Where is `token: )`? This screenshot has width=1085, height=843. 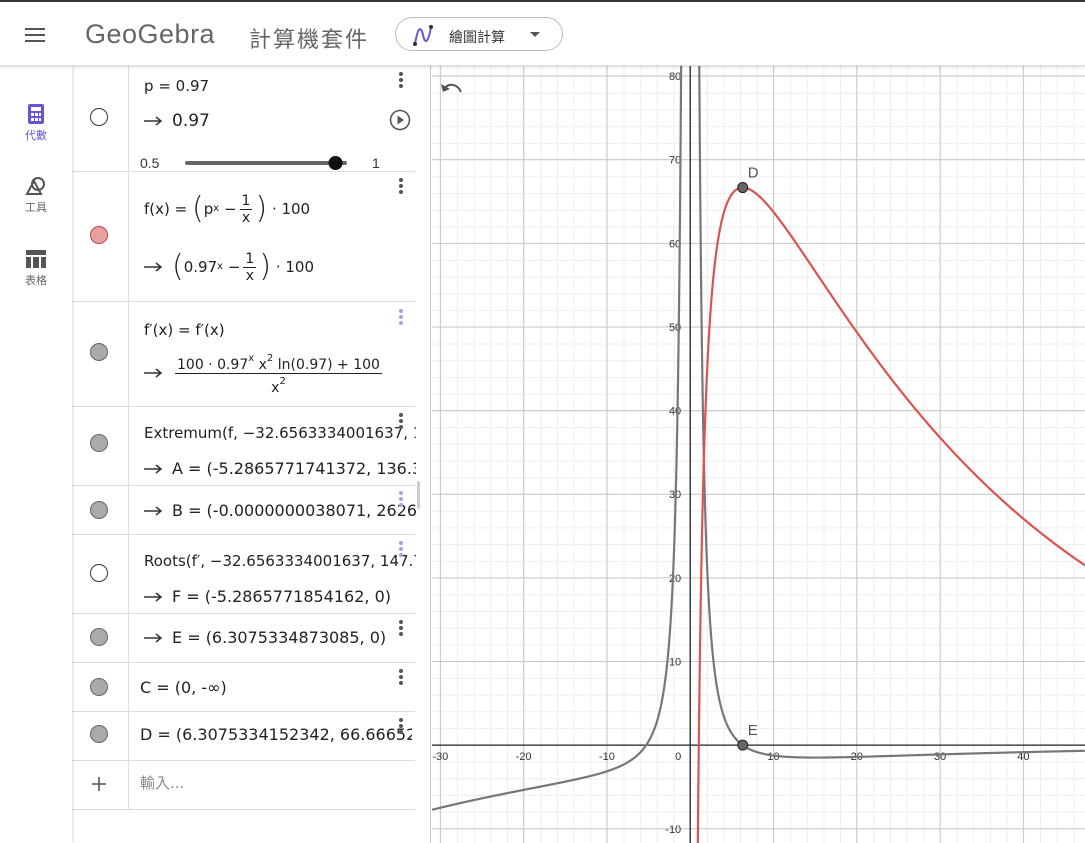
token: ) is located at coordinates (261, 208).